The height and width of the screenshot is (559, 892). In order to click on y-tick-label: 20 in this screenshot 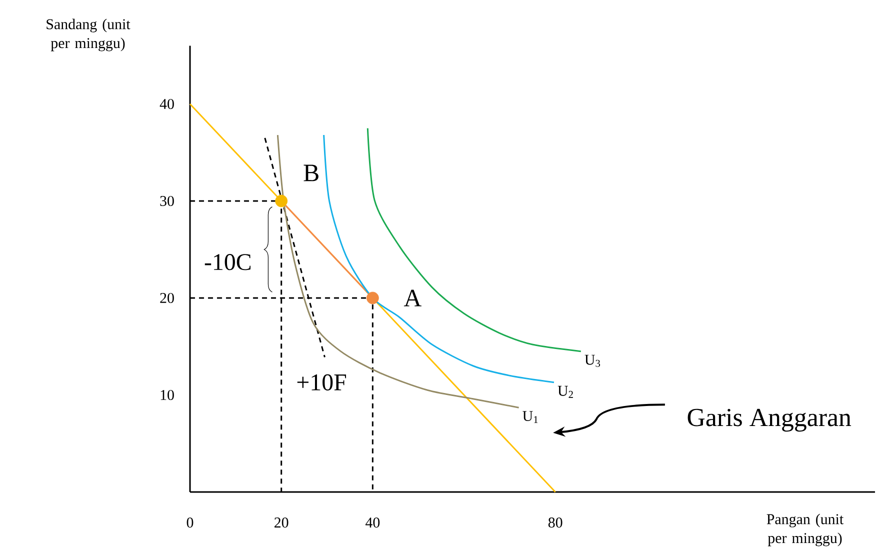, I will do `click(167, 298)`.